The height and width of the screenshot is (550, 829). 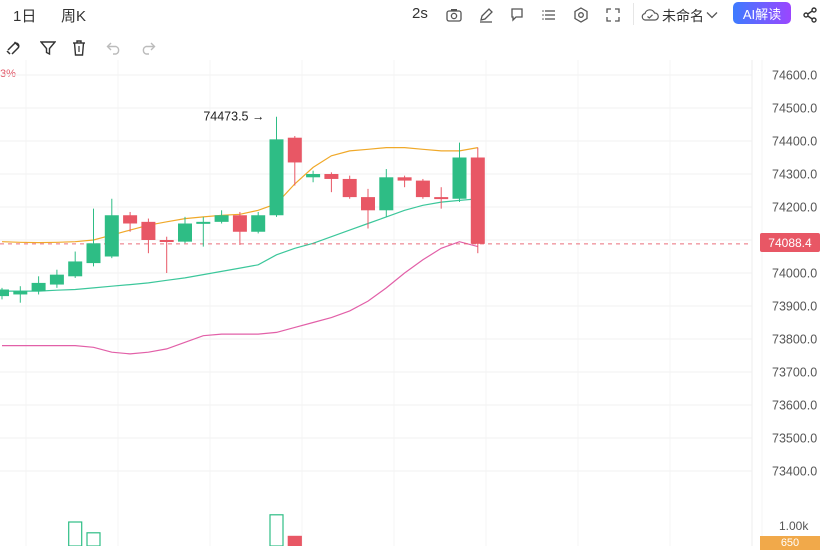 What do you see at coordinates (794, 340) in the screenshot?
I see `price-tick-label: 73800.0` at bounding box center [794, 340].